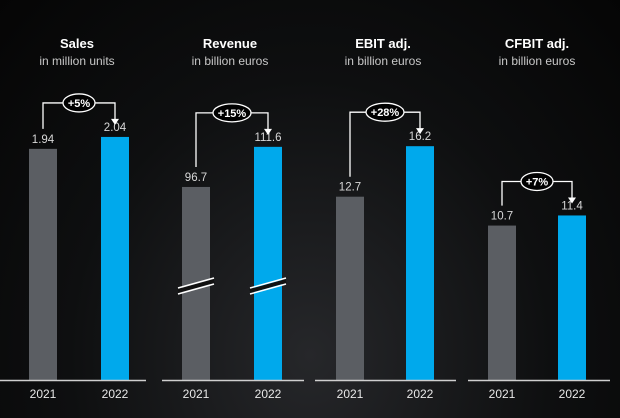  I want to click on chart-title: Sales, so click(77, 43).